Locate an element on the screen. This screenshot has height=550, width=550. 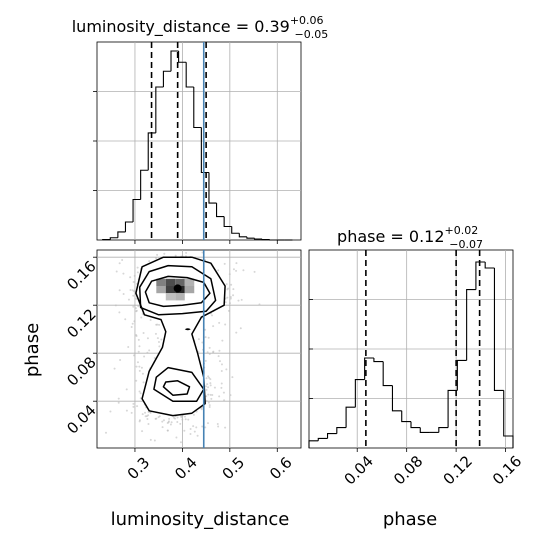
luminosity-distance-axis-label: luminosity_distance is located at coordinates (200, 519).